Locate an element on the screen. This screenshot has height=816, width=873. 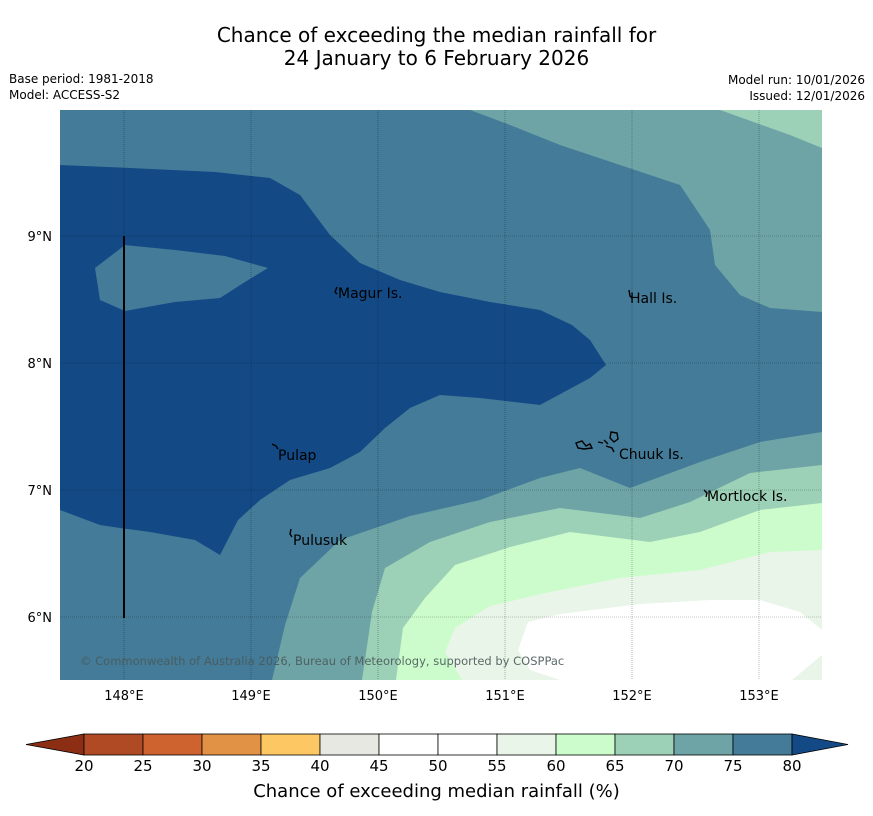
y-tick-label: 6°N is located at coordinates (40, 618).